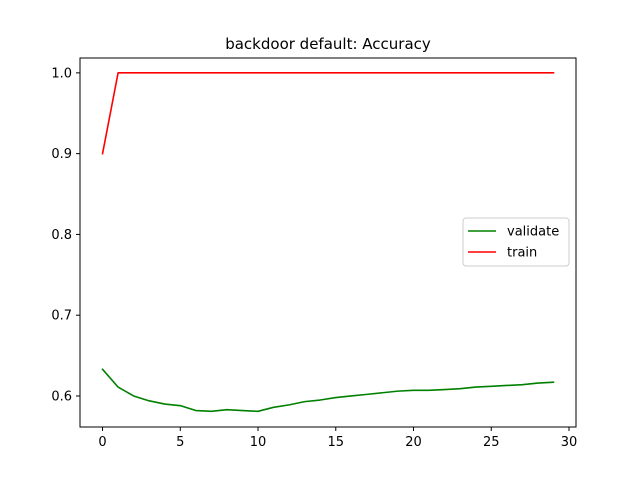  Describe the element at coordinates (61, 73) in the screenshot. I see `y-tick-label: 1.0` at that location.